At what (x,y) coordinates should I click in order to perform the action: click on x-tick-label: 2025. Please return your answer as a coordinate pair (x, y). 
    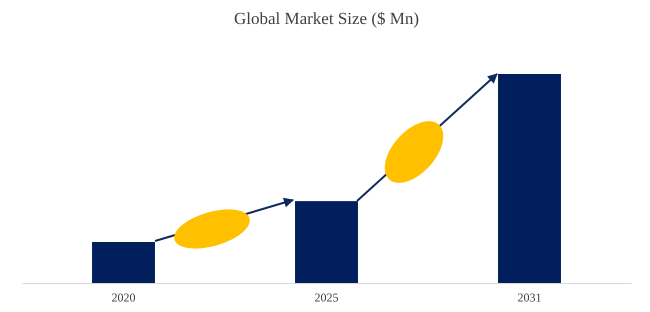
    Looking at the image, I should click on (326, 297).